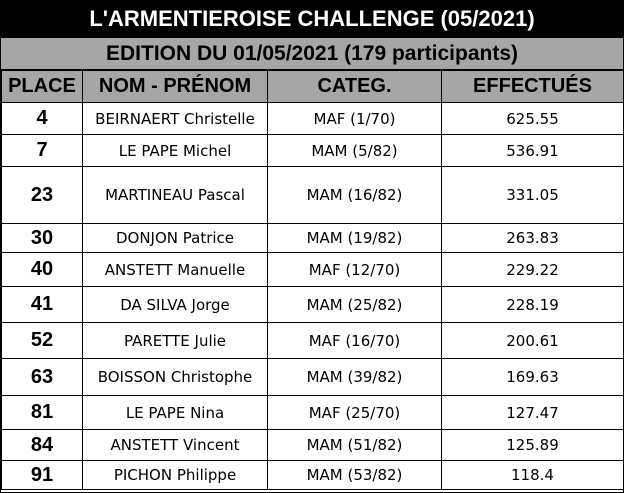 The image size is (624, 493). I want to click on name-cell: PARETTE Julie, so click(175, 340).